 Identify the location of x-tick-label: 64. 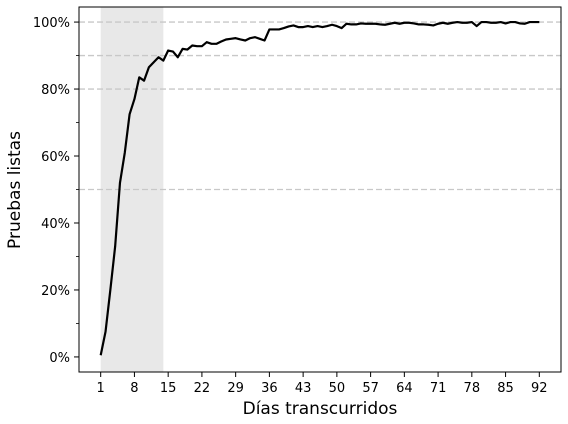
(404, 388).